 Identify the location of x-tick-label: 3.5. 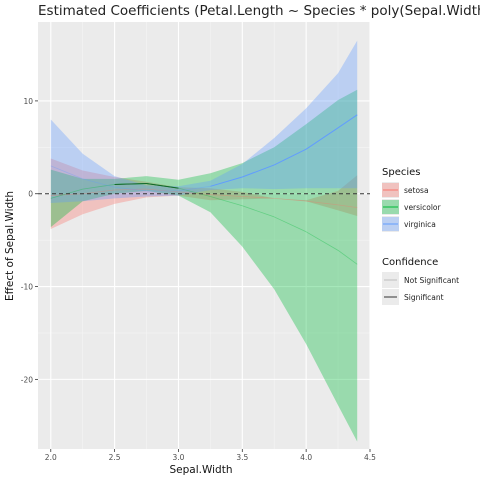
(242, 457).